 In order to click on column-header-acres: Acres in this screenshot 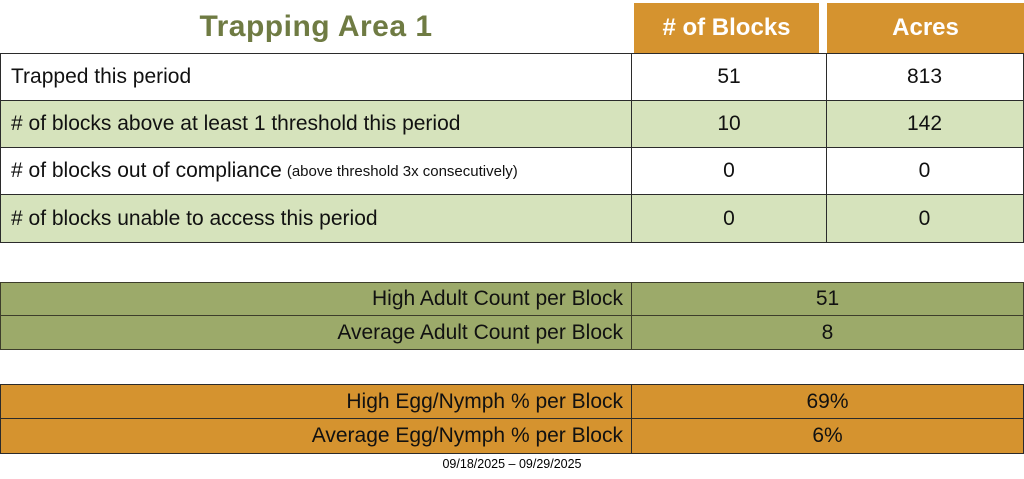, I will do `click(925, 28)`.